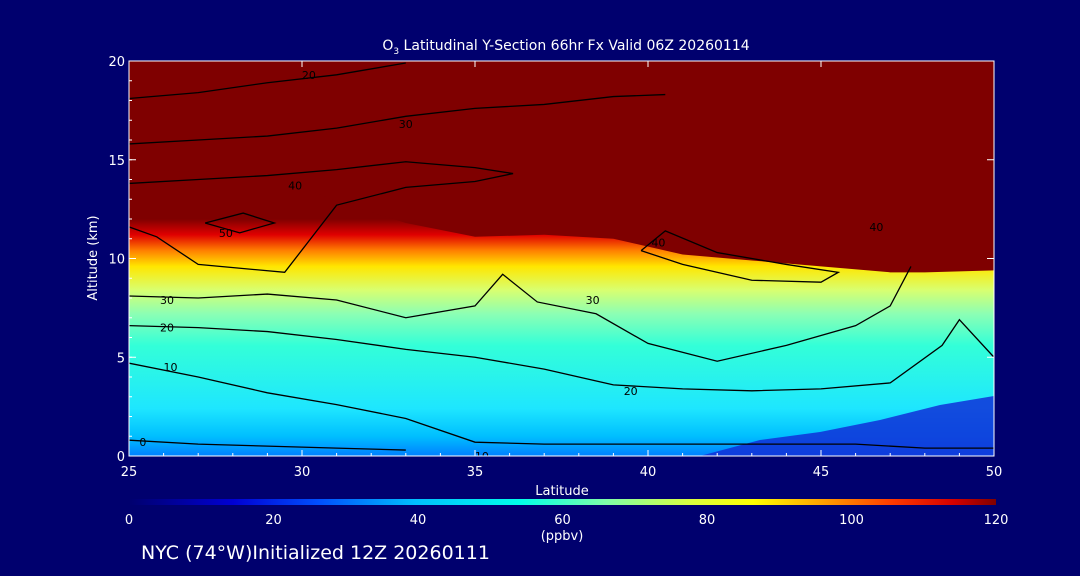 Image resolution: width=1080 pixels, height=576 pixels. I want to click on x-tick-label: 40, so click(648, 472).